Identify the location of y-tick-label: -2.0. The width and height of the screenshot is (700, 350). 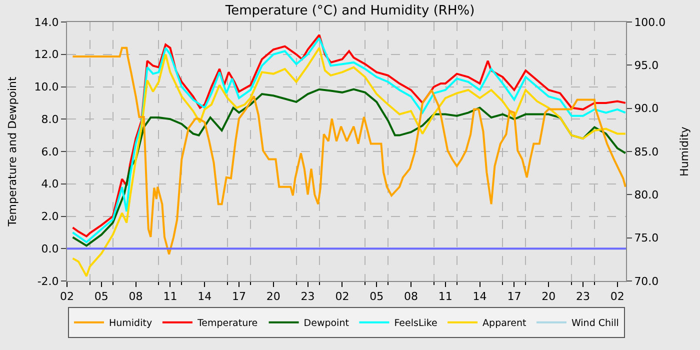
(48, 281).